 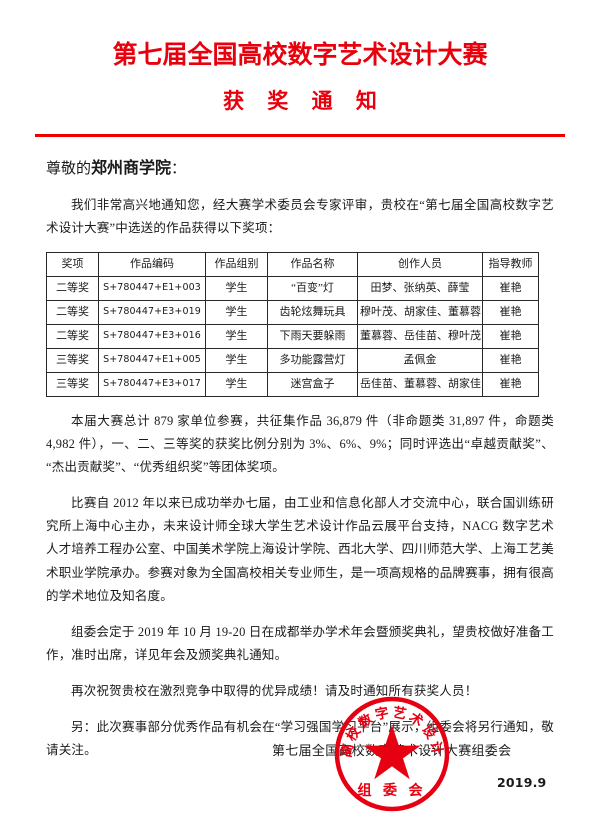 I want to click on cell-code: S+780447+E3+019, so click(x=152, y=312).